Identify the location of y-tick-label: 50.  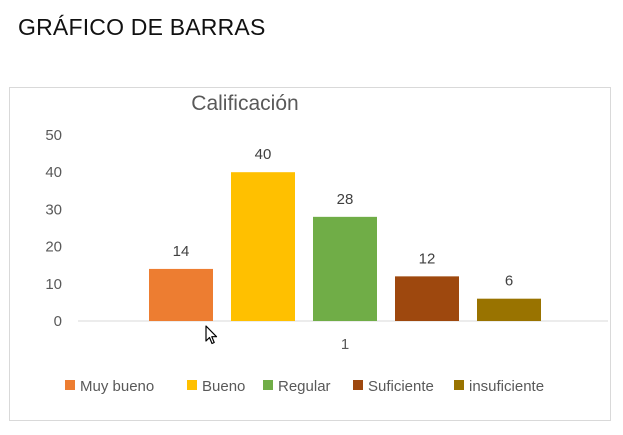
(53, 135).